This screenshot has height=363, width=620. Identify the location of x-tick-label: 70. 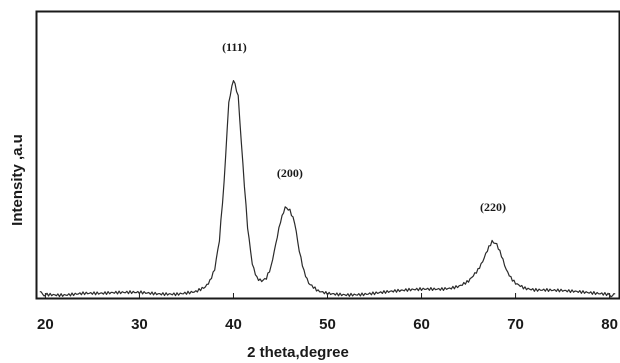
(515, 324).